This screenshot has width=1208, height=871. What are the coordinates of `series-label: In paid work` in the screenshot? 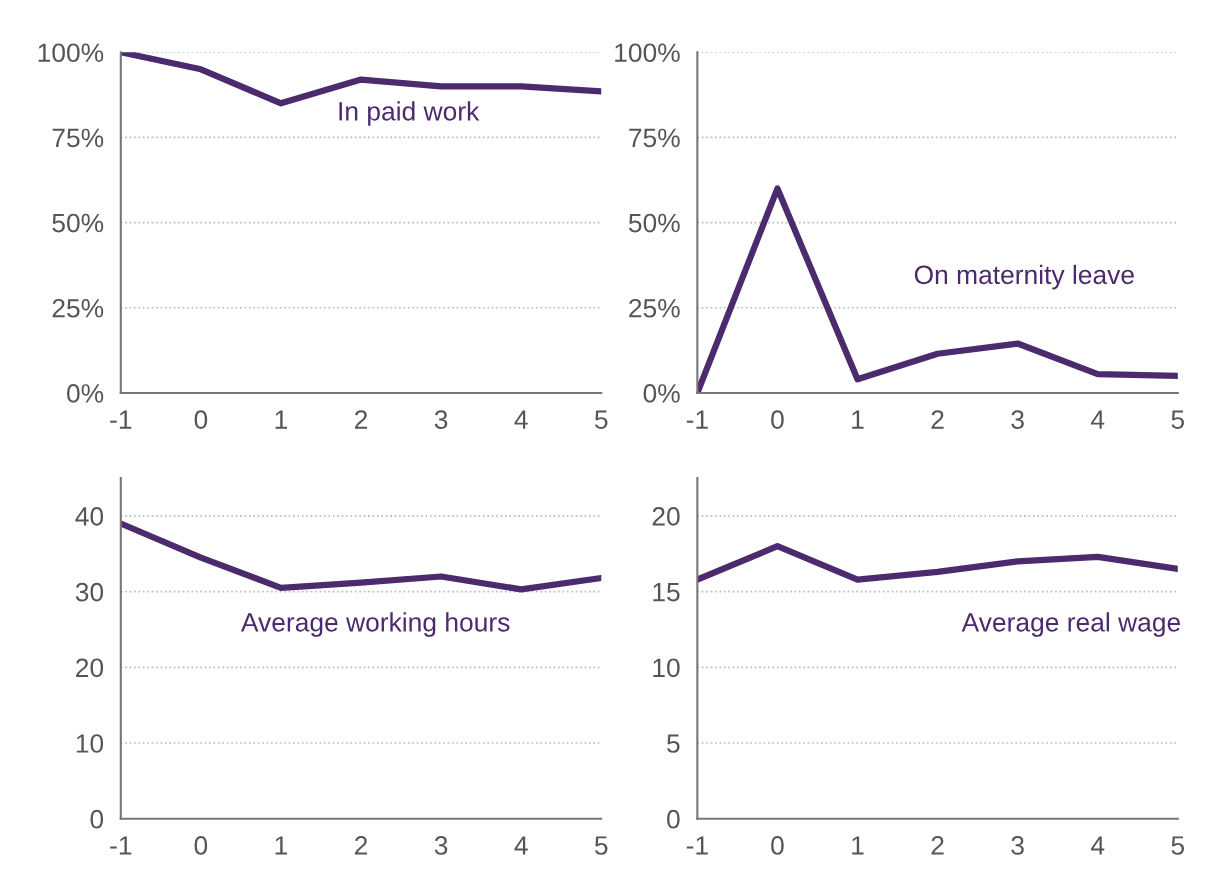 It's located at (409, 113).